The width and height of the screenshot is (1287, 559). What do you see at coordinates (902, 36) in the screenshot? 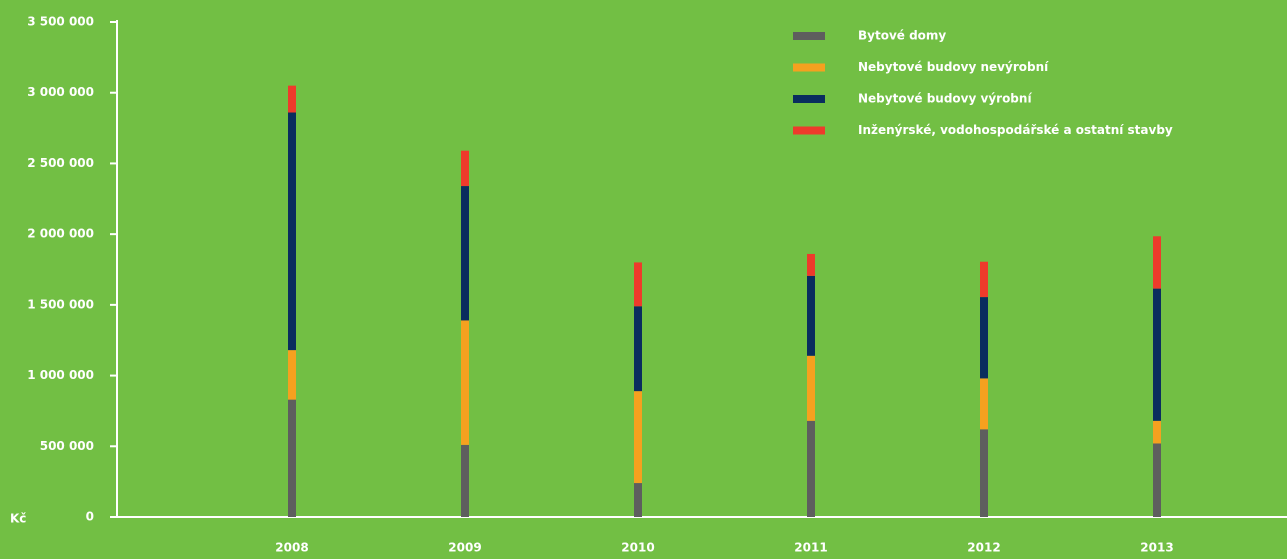
I see `legend-label: Bytové domy` at bounding box center [902, 36].